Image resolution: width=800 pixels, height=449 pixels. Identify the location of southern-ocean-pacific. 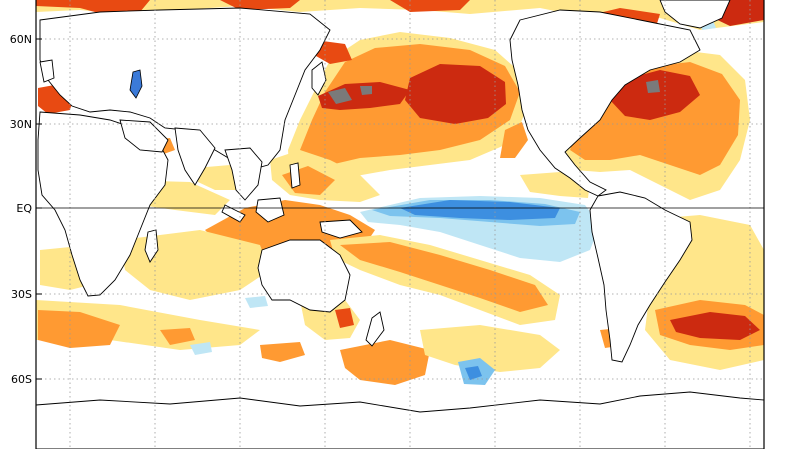
(490, 348).